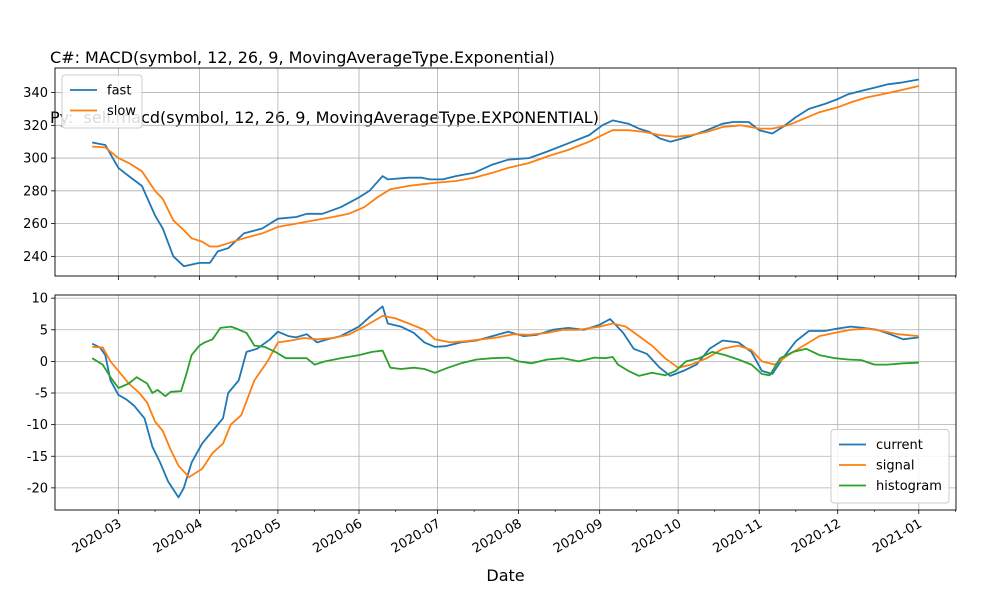  I want to click on y-tick-label: 0, so click(44, 362).